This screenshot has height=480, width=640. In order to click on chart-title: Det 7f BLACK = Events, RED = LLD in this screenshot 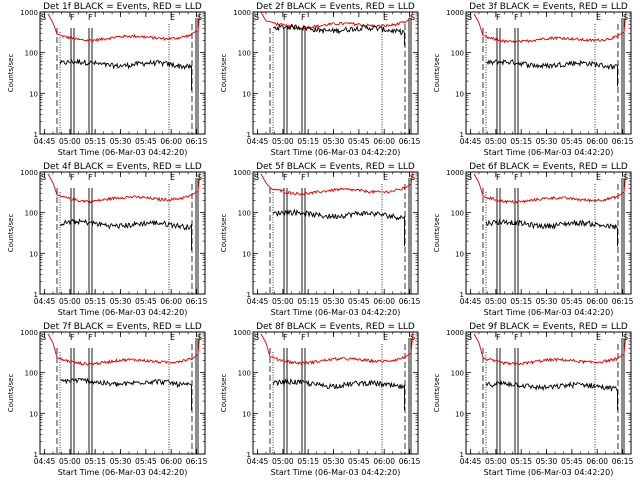, I will do `click(122, 327)`.